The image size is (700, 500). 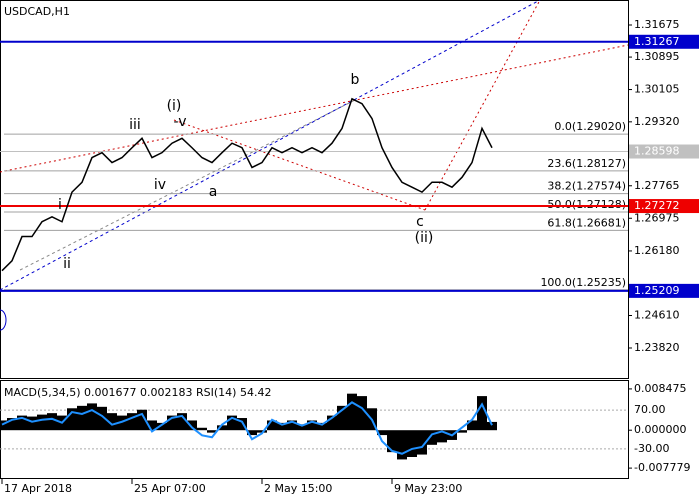 I want to click on wave-label: iv, so click(x=160, y=185).